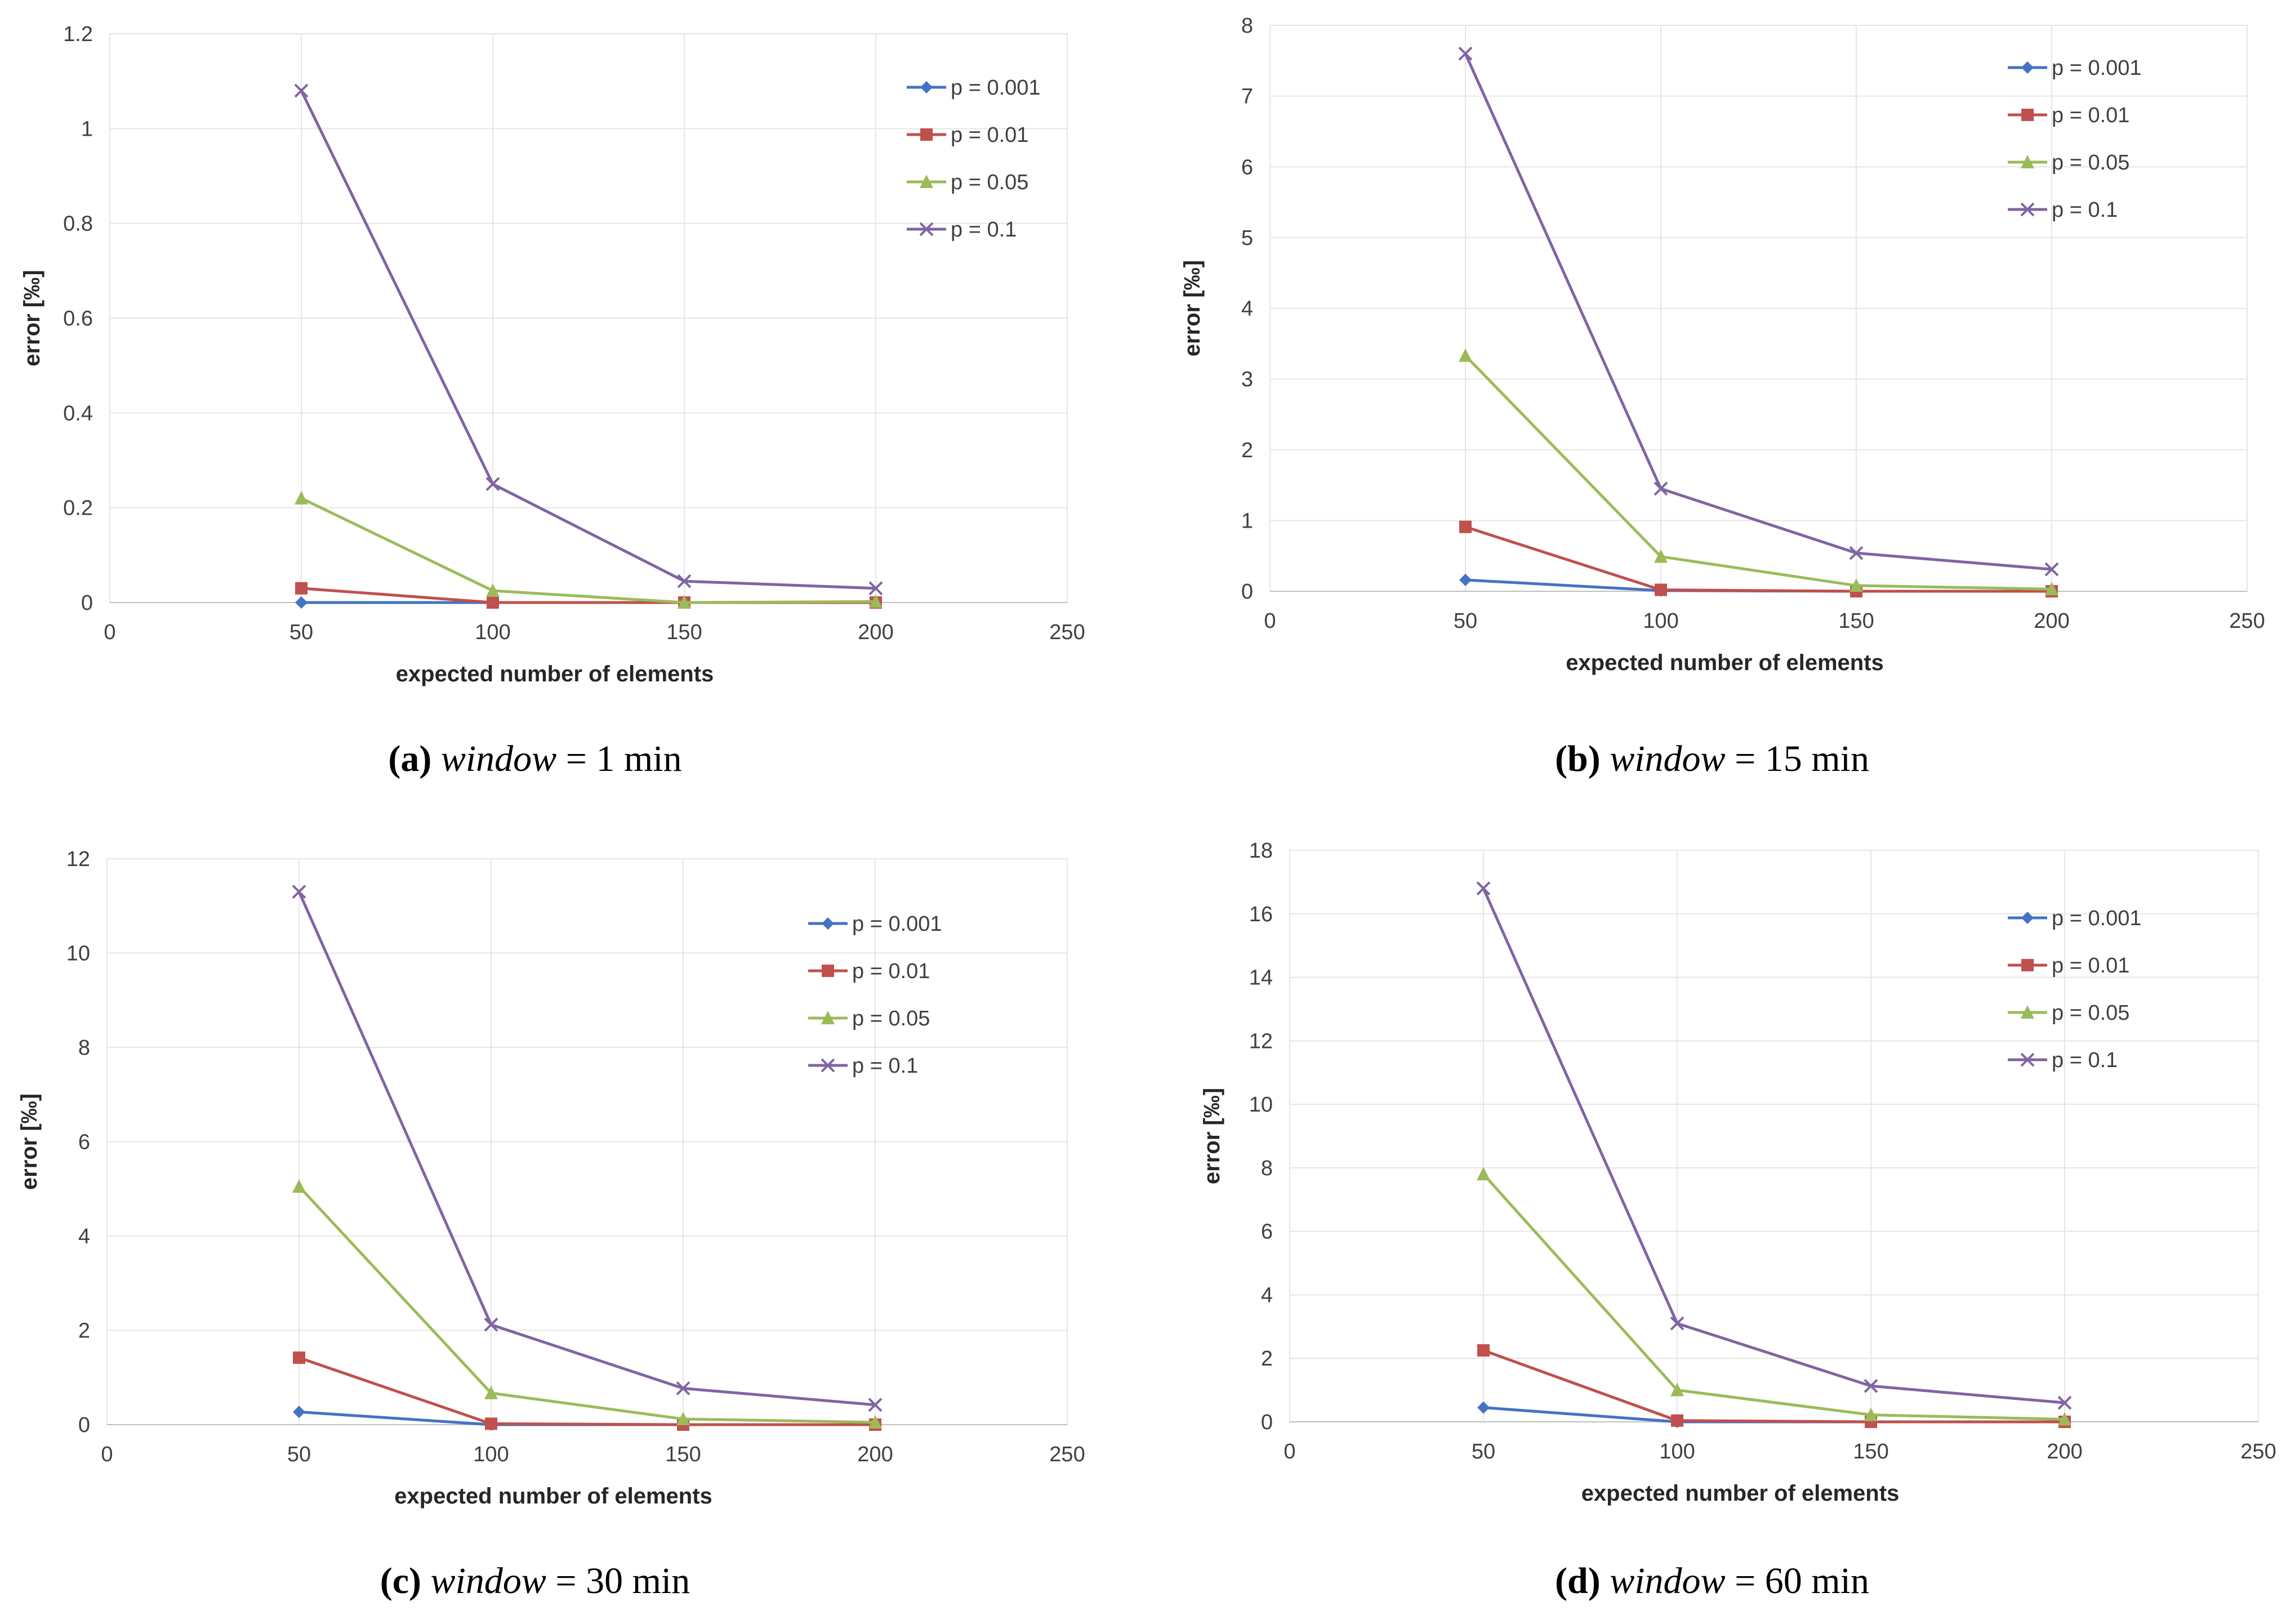  I want to click on y-tick-label: 1, so click(1247, 521).